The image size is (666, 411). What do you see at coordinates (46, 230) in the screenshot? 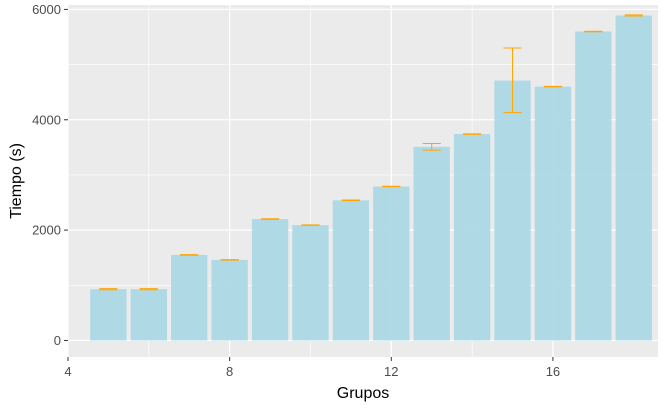
I see `y-tick-label: 2000` at bounding box center [46, 230].